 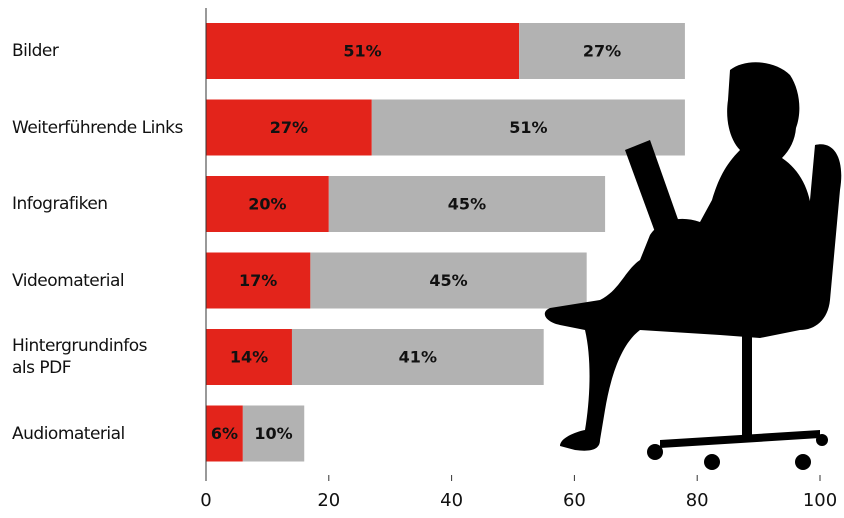 What do you see at coordinates (68, 433) in the screenshot?
I see `category-label: Audiomaterial` at bounding box center [68, 433].